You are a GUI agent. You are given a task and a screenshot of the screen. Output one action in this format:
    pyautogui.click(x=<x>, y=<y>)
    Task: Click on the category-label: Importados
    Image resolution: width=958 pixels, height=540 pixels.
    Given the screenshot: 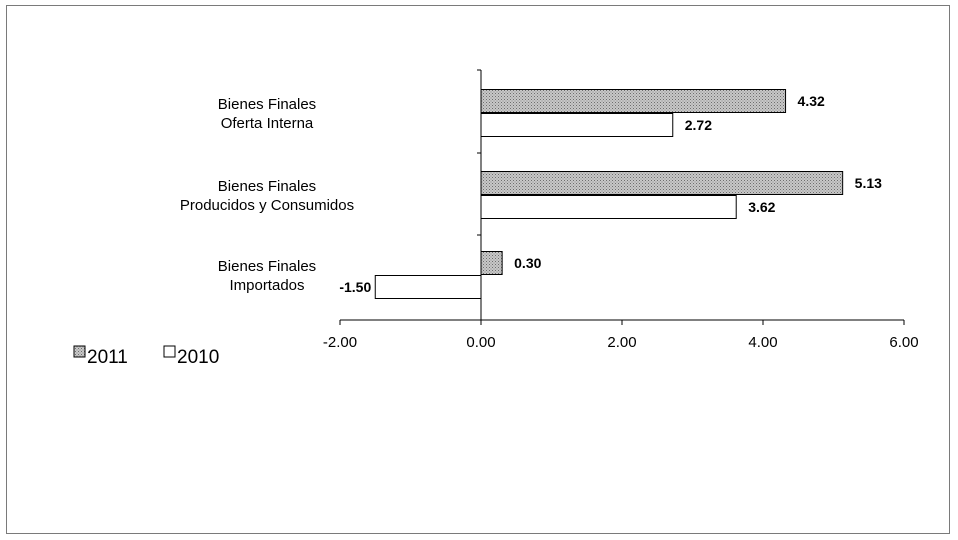 What is the action you would take?
    pyautogui.click(x=266, y=285)
    